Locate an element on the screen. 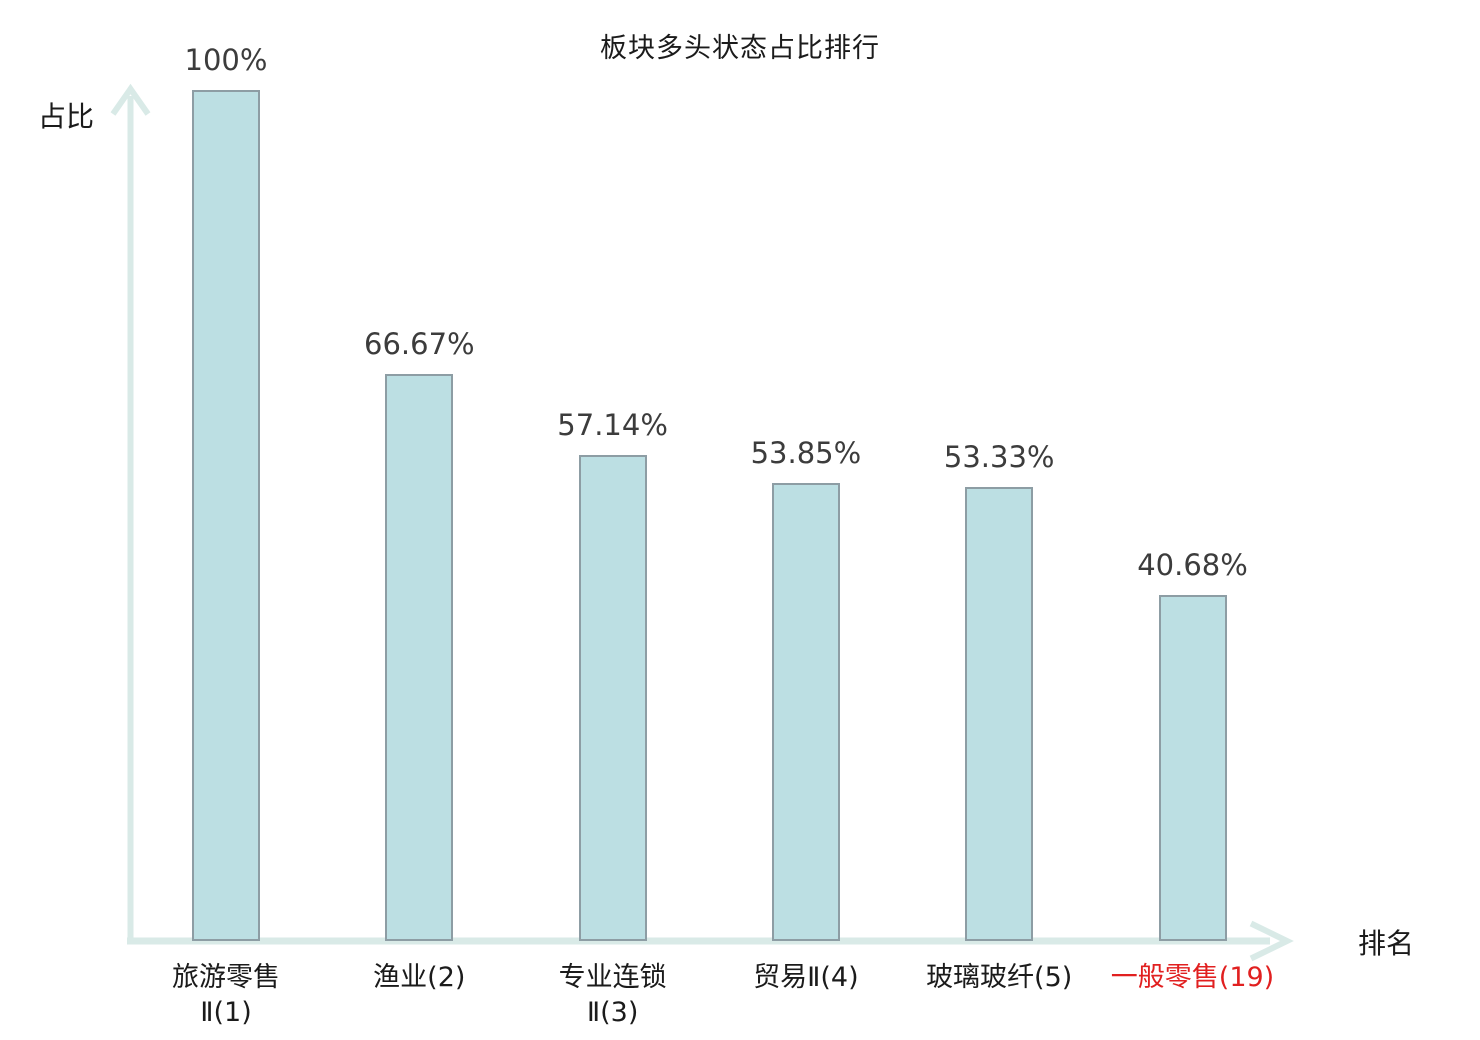 This screenshot has height=1040, width=1480. value-label-2: 66.67% is located at coordinates (419, 343).